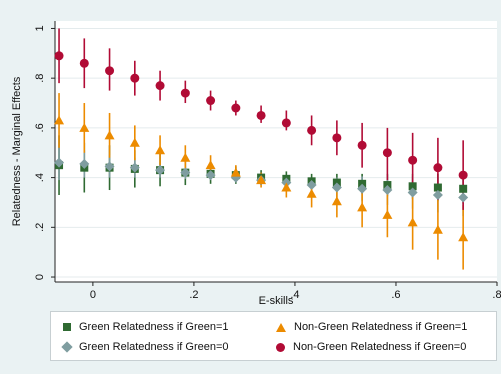 This screenshot has width=501, height=374. Describe the element at coordinates (40, 28) in the screenshot. I see `y-tick-label: 1` at that location.